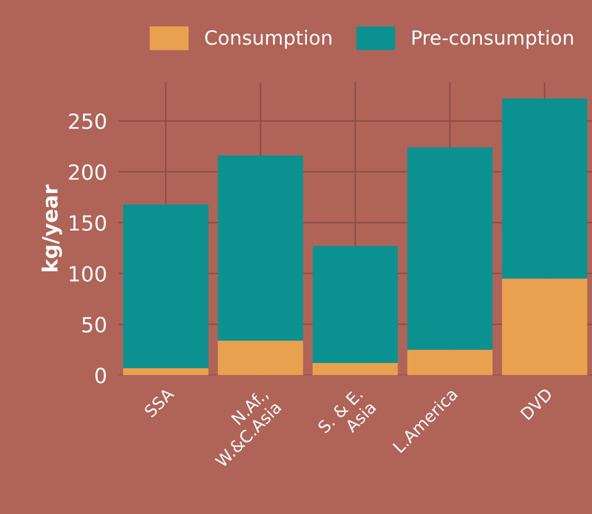  What do you see at coordinates (492, 39) in the screenshot?
I see `legend-label: Pre-consumption` at bounding box center [492, 39].